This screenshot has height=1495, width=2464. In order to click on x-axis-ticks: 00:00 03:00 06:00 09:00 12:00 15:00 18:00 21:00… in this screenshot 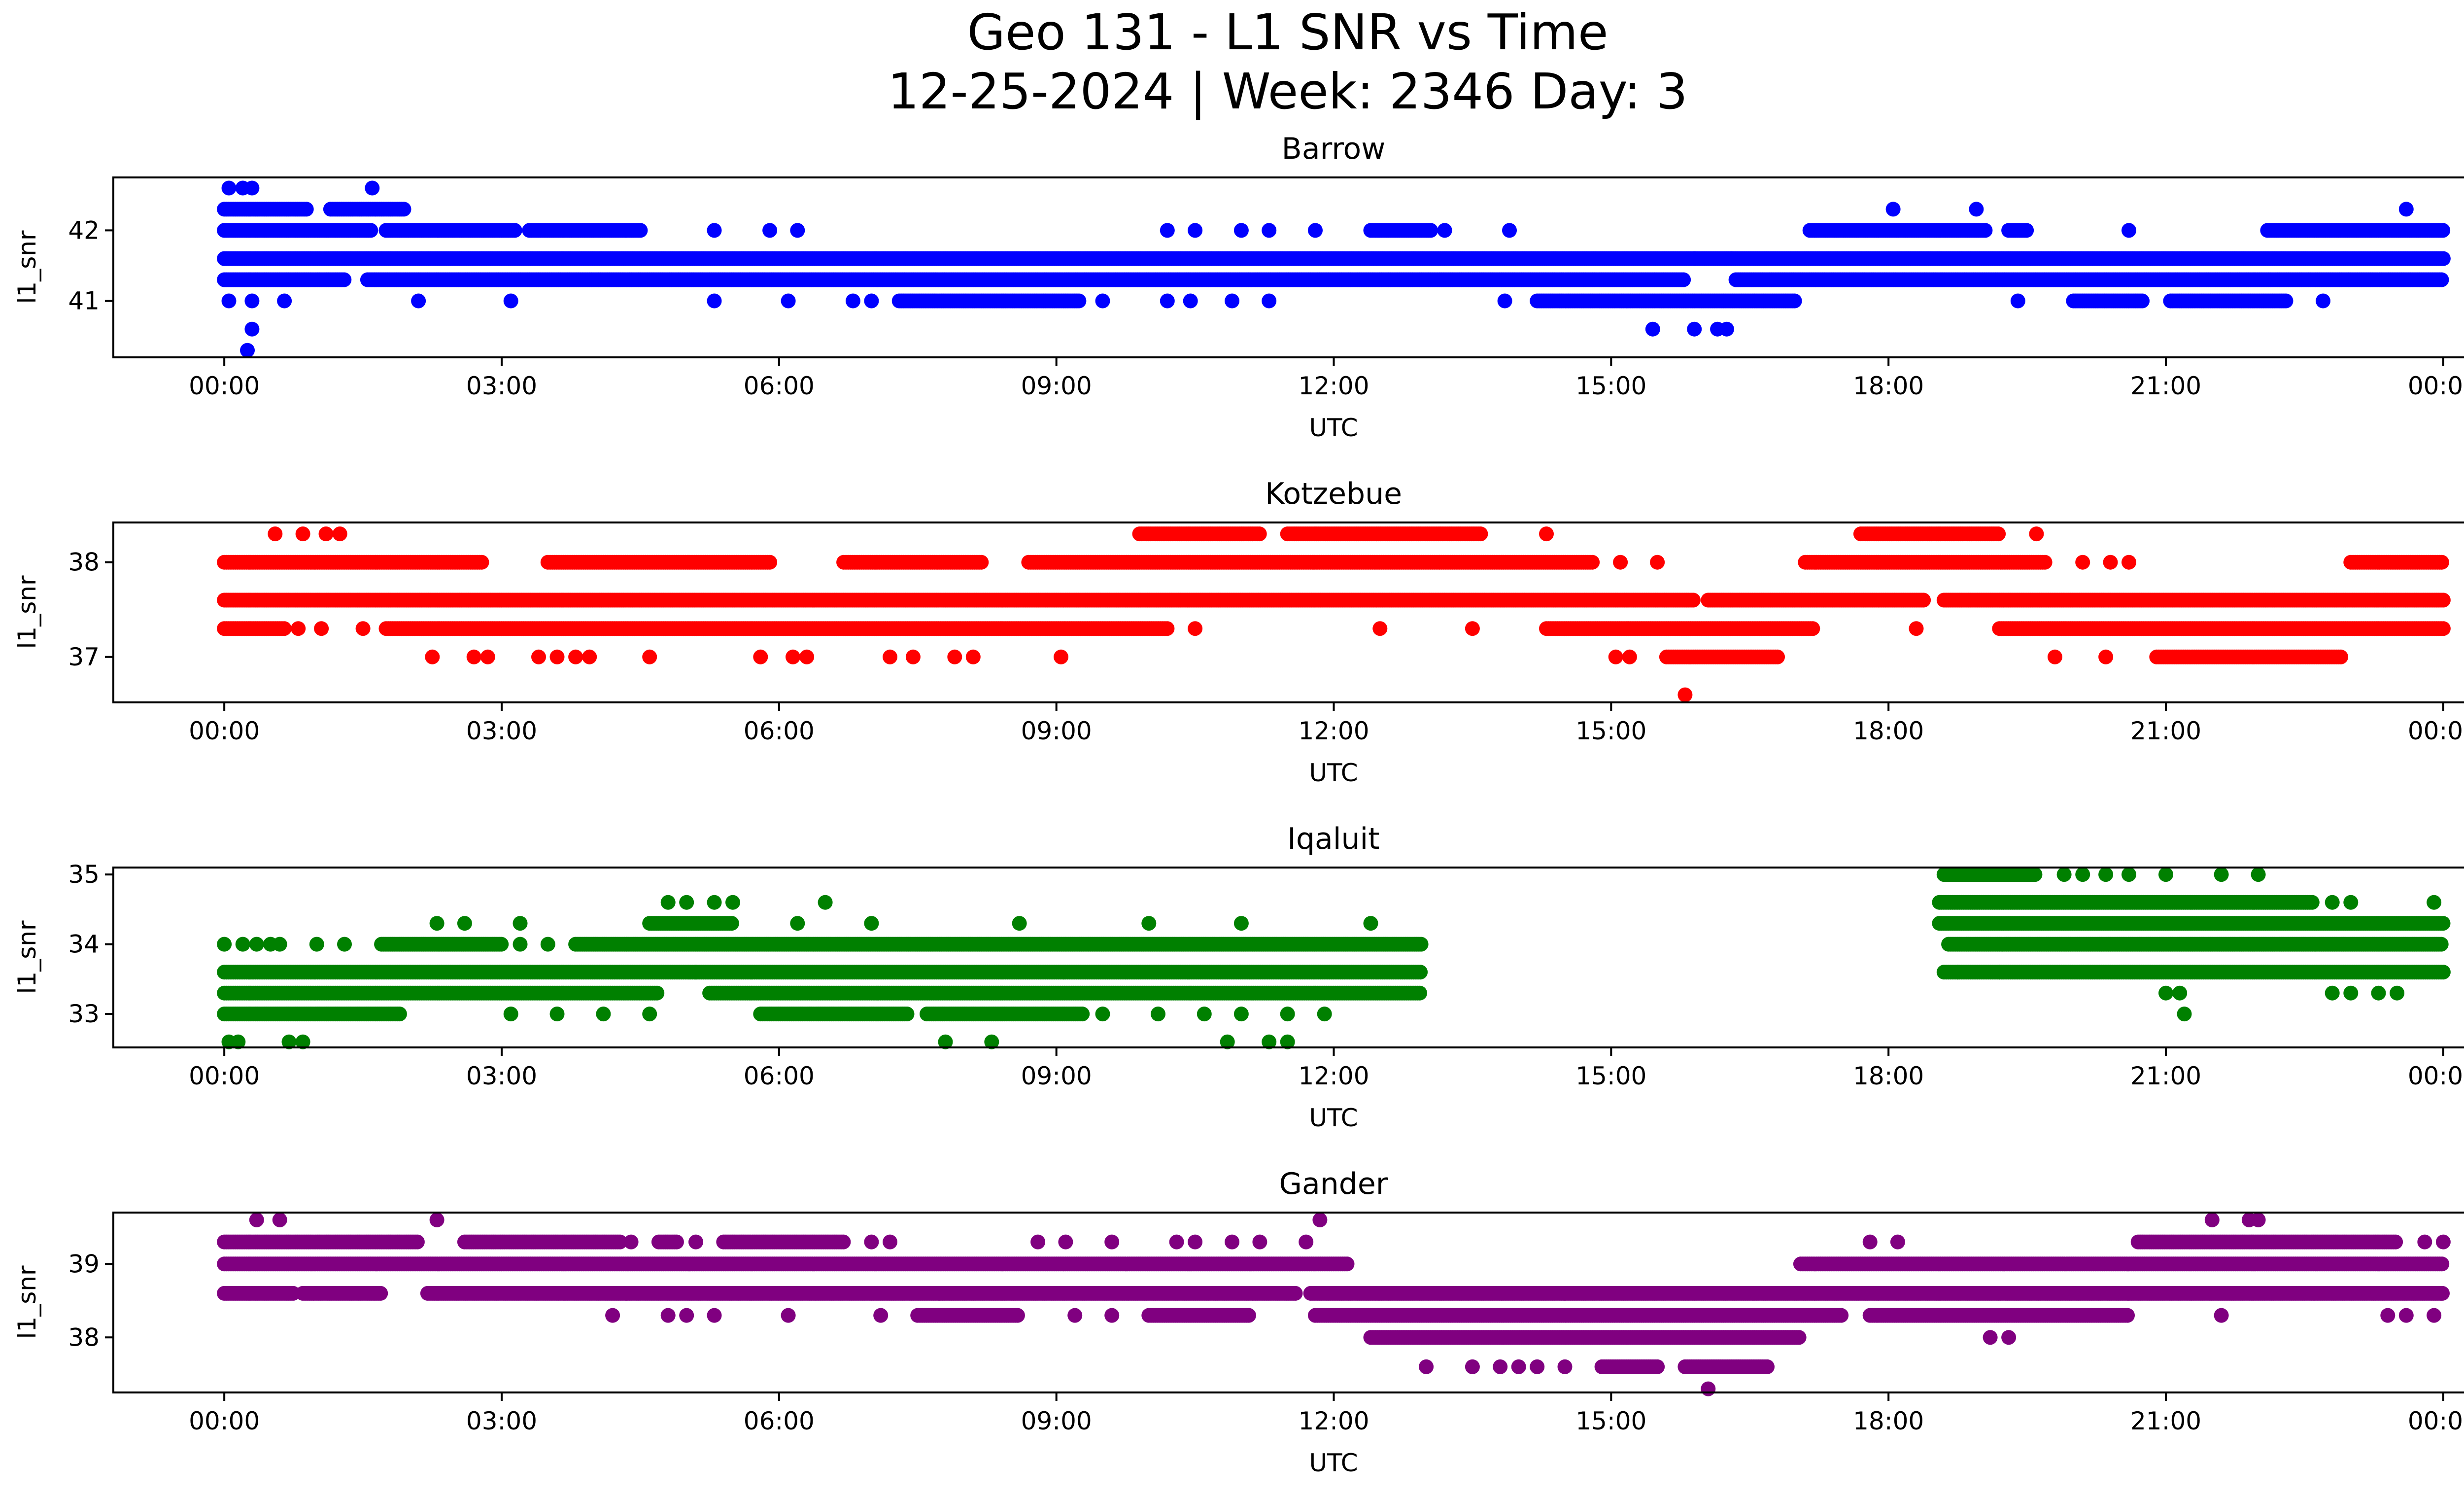, I will do `click(1326, 378)`.